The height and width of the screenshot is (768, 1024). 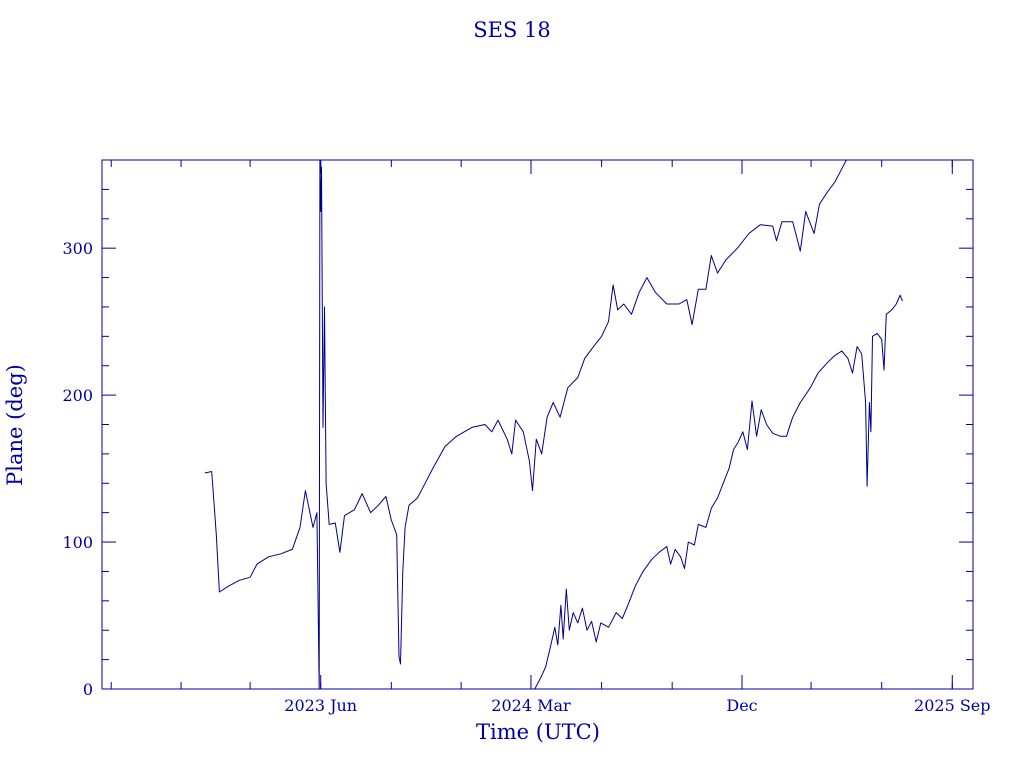 I want to click on x-axis-label: Time (UTC), so click(x=538, y=732).